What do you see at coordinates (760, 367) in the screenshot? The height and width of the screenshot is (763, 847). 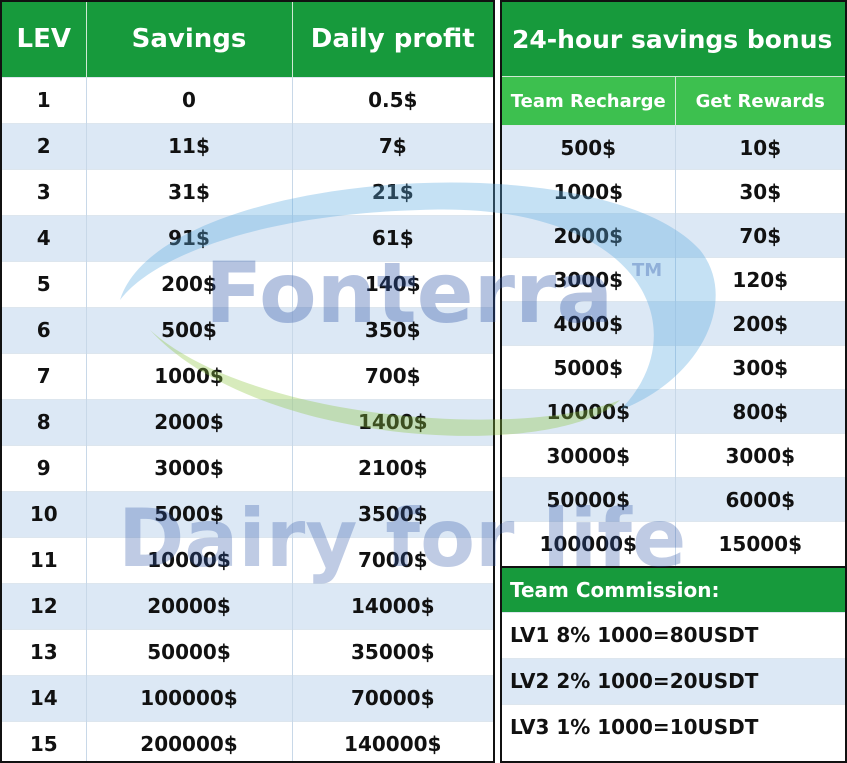 I see `reward-cell: 300$` at bounding box center [760, 367].